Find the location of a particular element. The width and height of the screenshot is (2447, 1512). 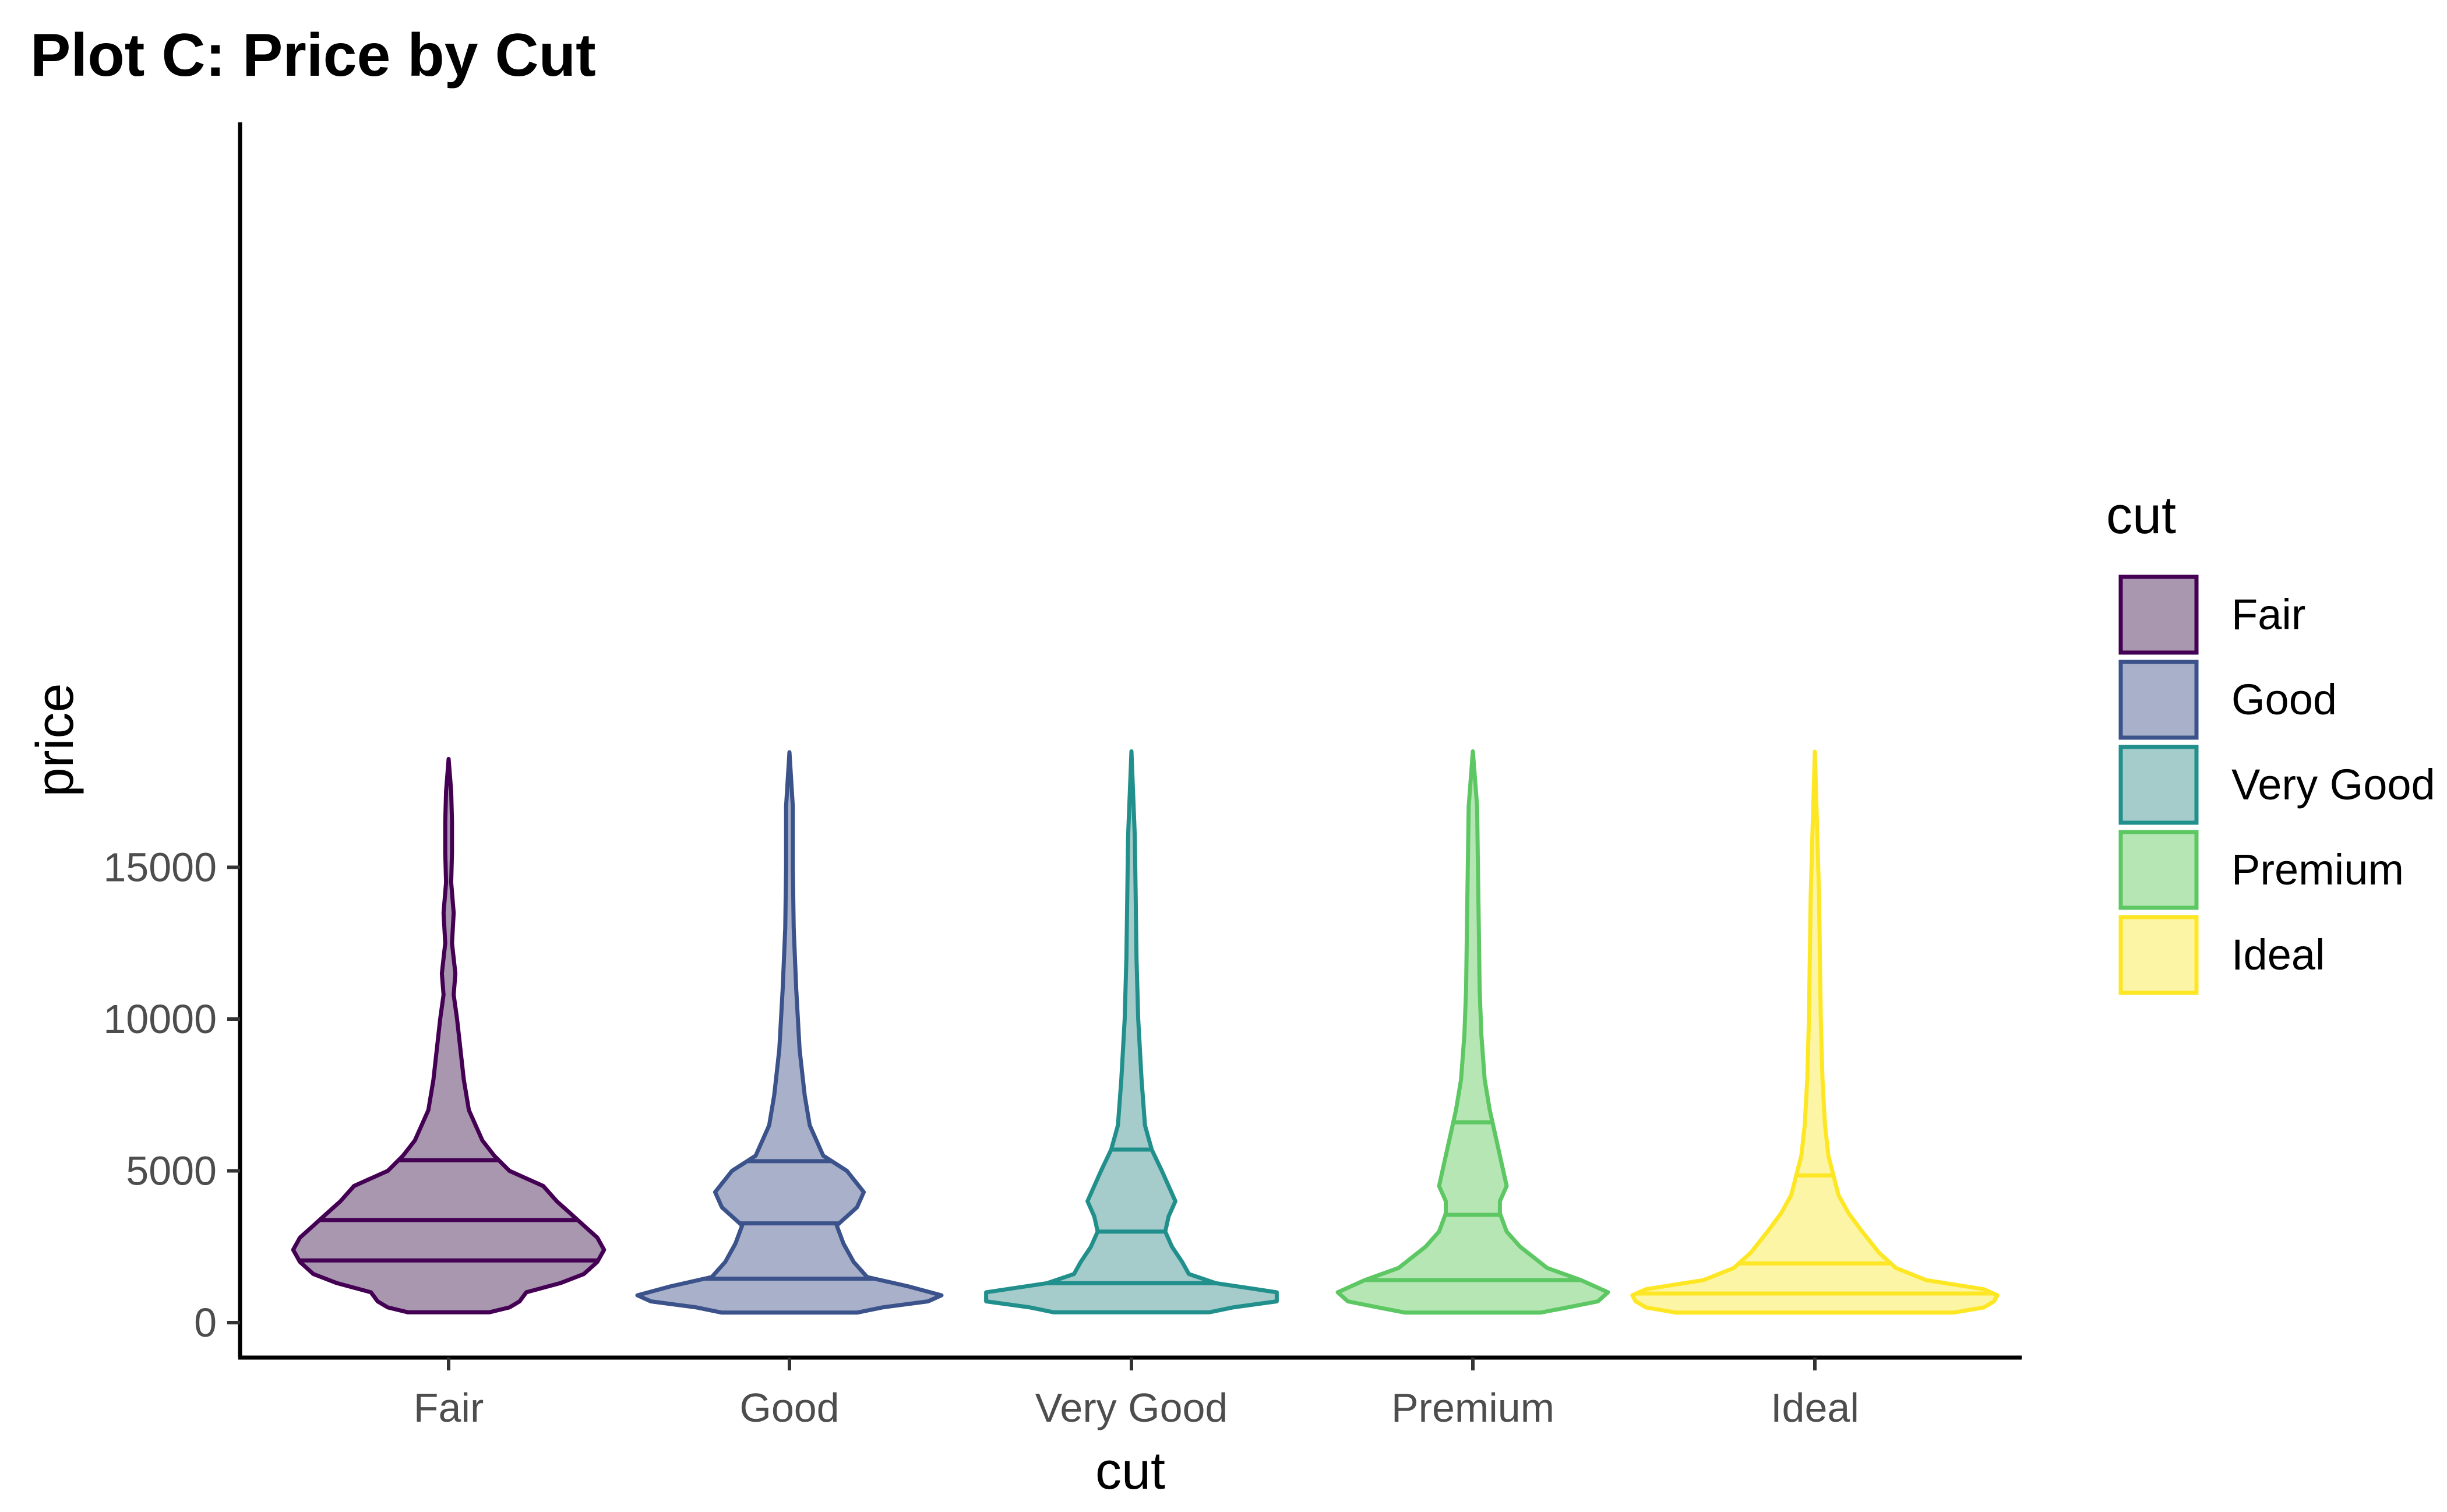

y-tick-label: 5000 is located at coordinates (171, 1171).